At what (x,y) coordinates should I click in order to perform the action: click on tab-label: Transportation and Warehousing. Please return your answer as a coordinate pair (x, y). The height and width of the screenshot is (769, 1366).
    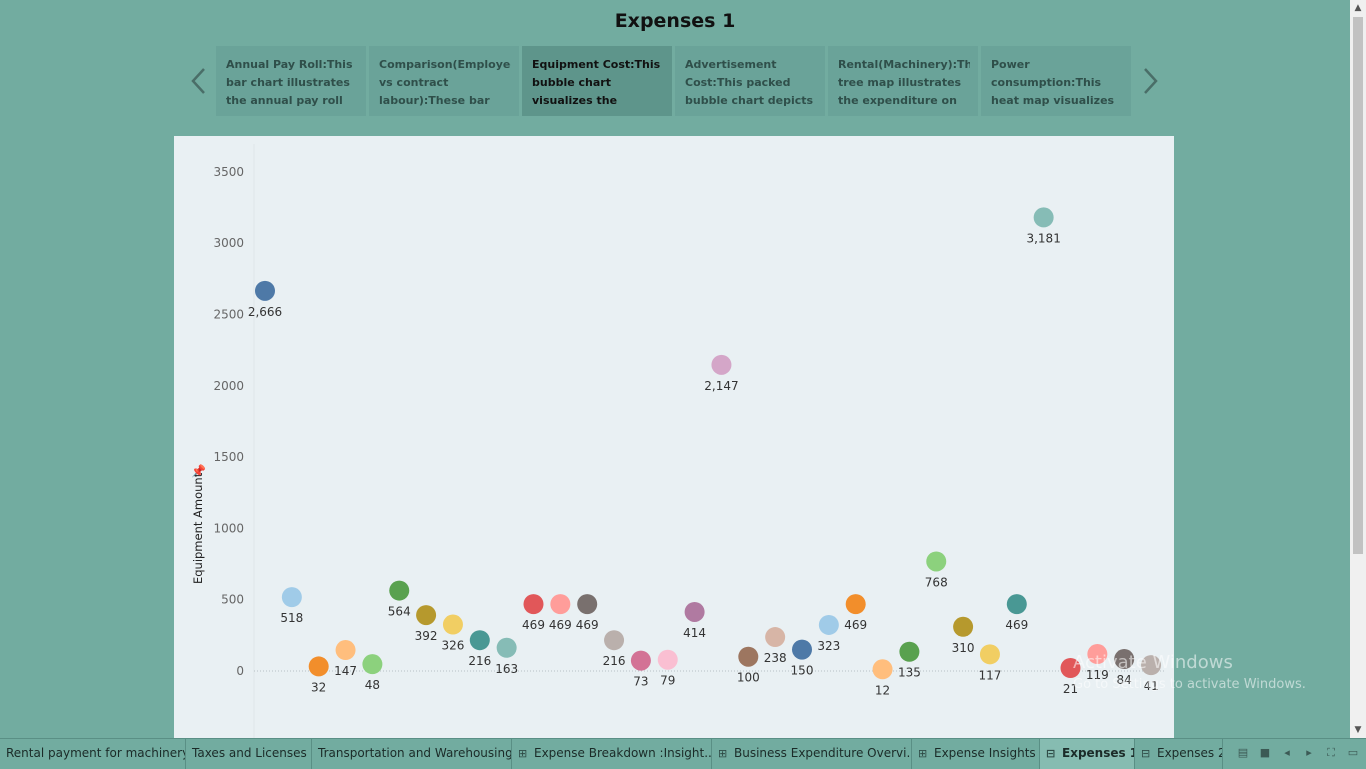
    Looking at the image, I should click on (415, 753).